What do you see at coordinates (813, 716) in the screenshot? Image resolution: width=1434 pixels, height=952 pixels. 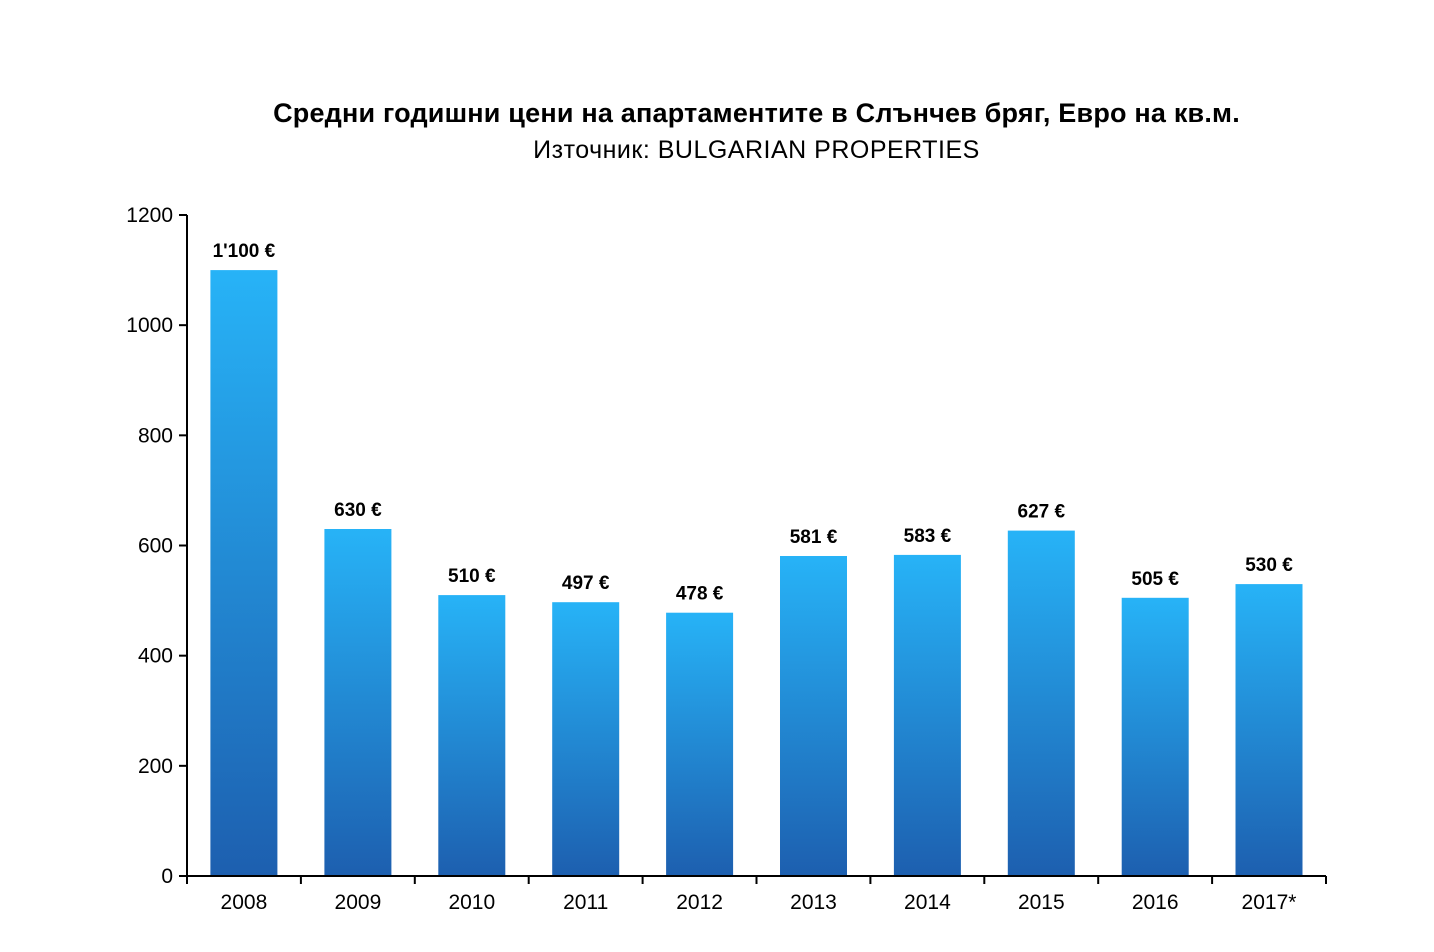 I see `bar-2013` at bounding box center [813, 716].